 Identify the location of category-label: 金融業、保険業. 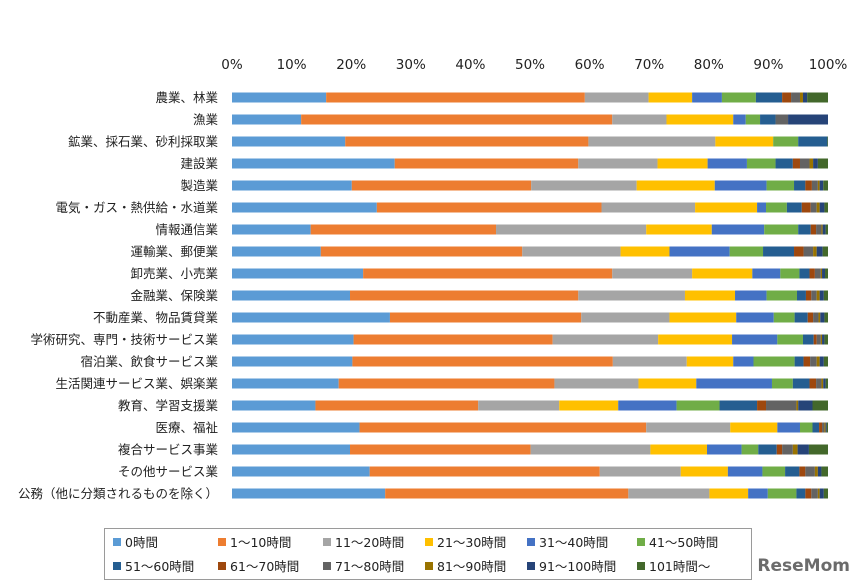
(174, 295).